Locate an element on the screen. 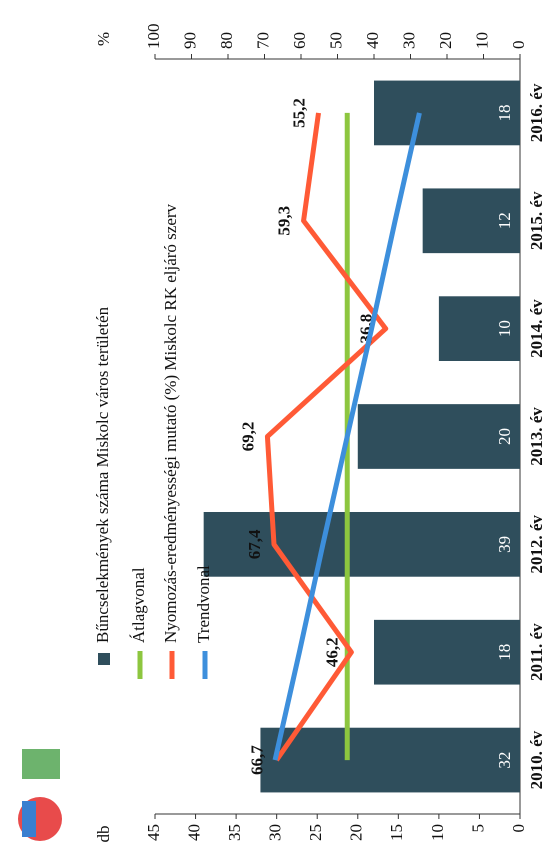 The image size is (554, 859). bar-label: 39 is located at coordinates (504, 544).